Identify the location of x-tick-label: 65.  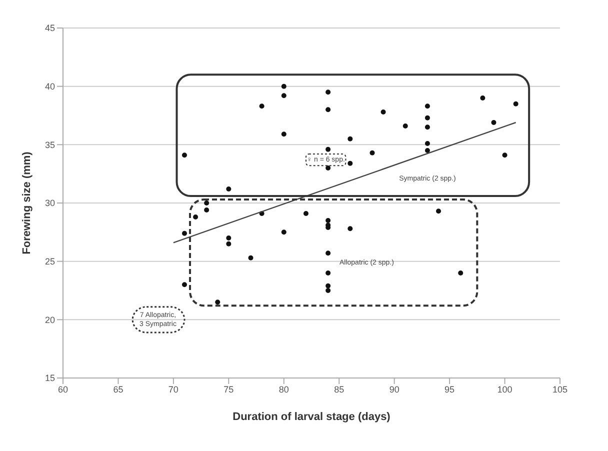
(118, 389).